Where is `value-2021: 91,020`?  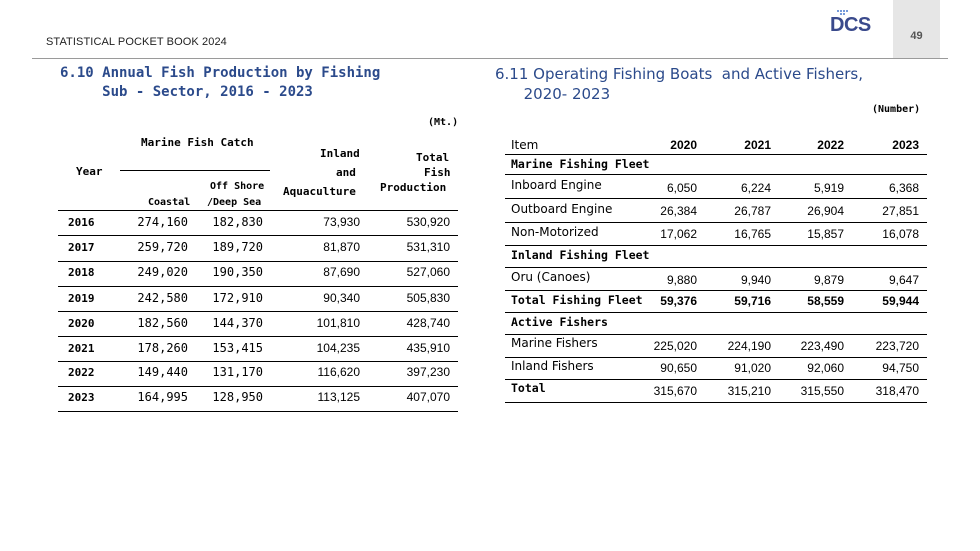
value-2021: 91,020 is located at coordinates (752, 368).